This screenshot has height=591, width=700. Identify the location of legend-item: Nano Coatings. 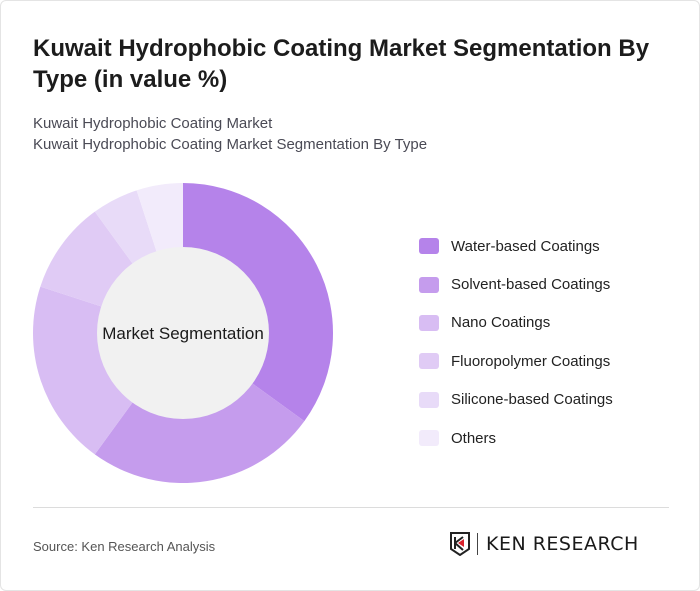
(516, 323).